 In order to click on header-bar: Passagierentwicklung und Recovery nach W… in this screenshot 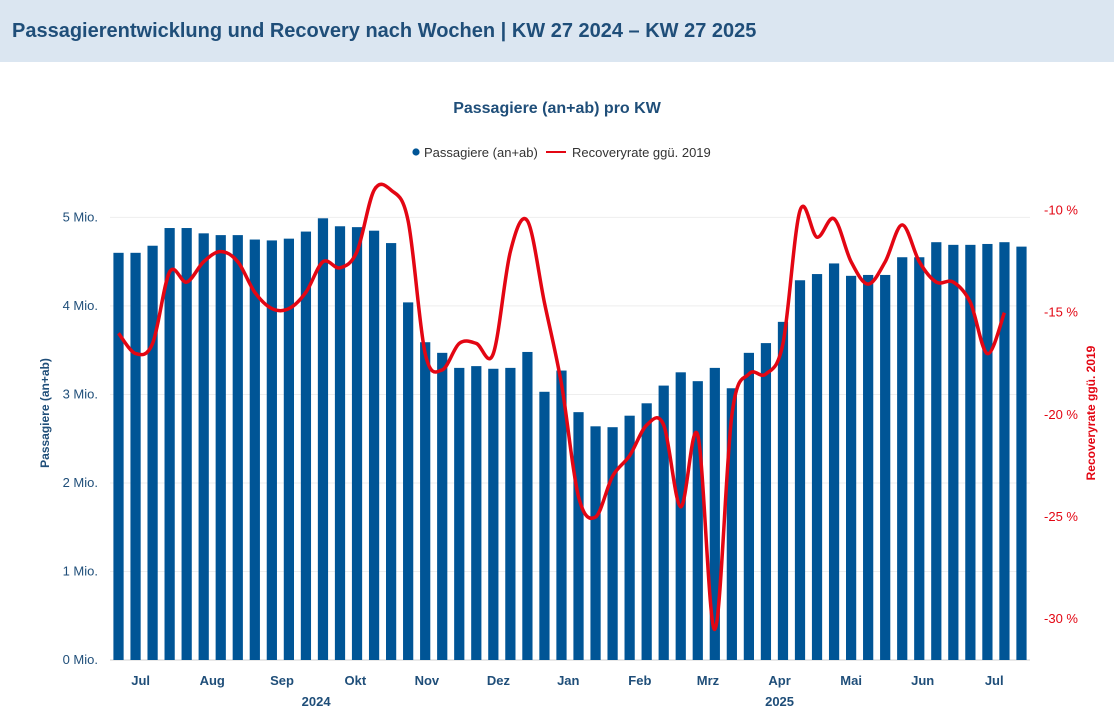, I will do `click(557, 31)`.